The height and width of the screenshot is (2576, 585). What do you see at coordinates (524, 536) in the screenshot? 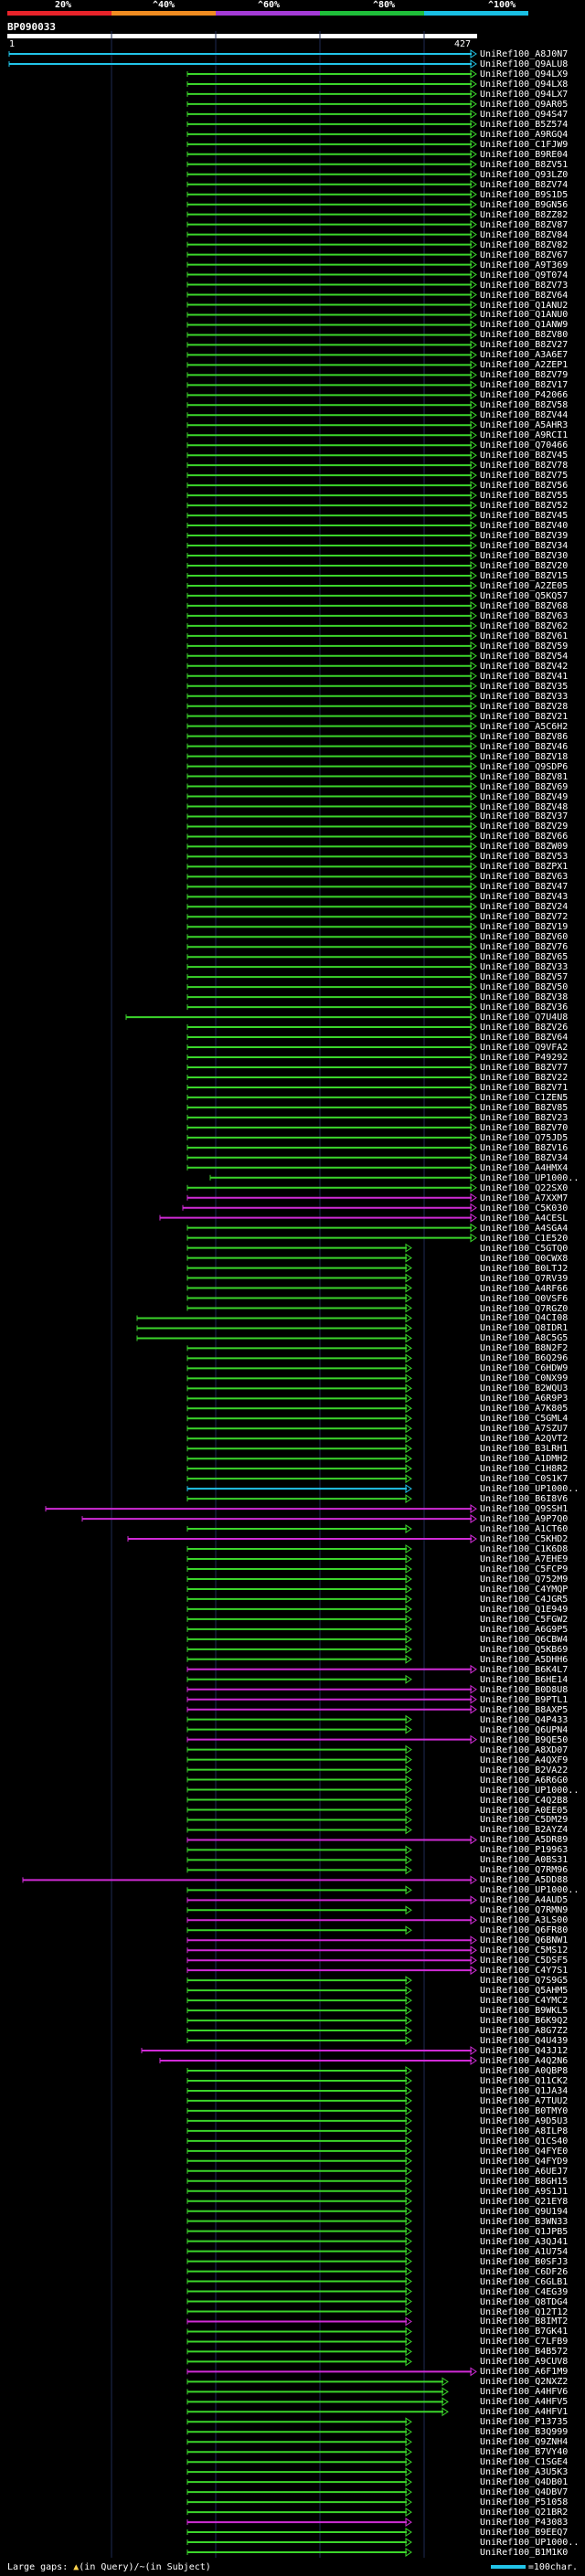
I see `hit-label: UniRef100_B8ZV39` at bounding box center [524, 536].